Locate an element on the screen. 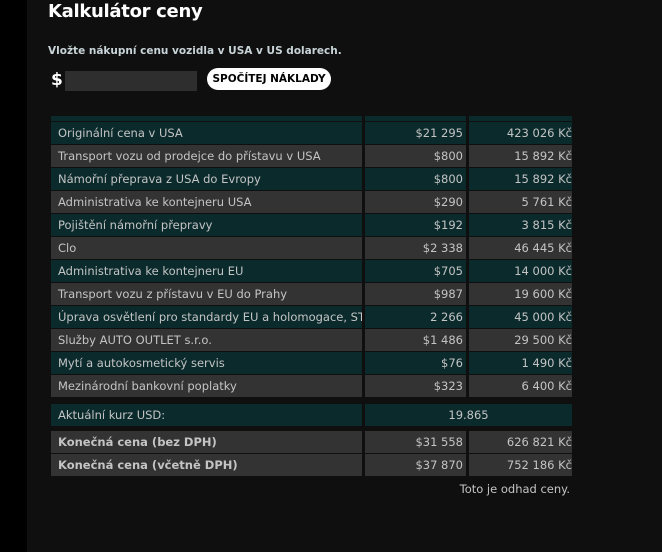  usd-value: $2 338 is located at coordinates (415, 248).